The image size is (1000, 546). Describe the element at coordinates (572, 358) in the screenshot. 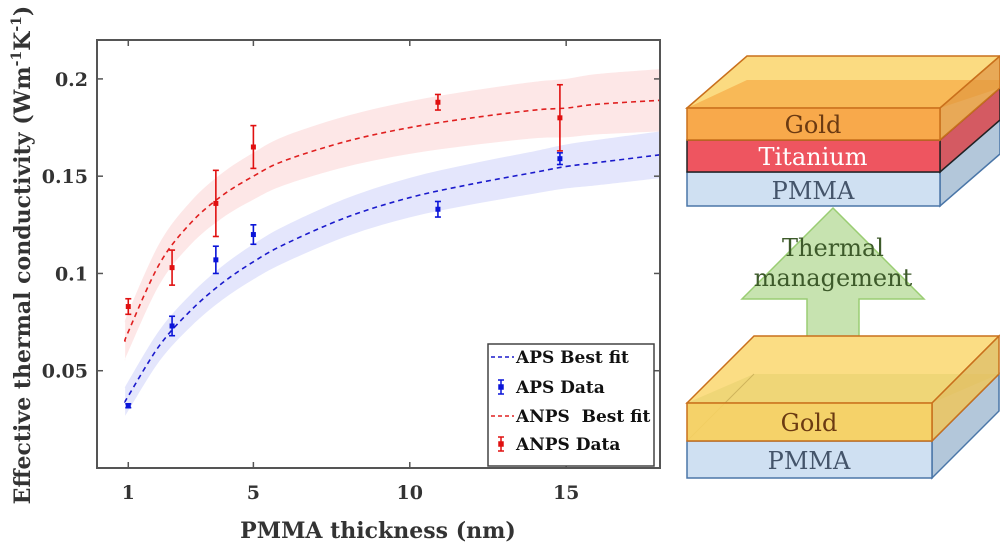

I see `legend-label-aps-fit: APS Best fit` at that location.